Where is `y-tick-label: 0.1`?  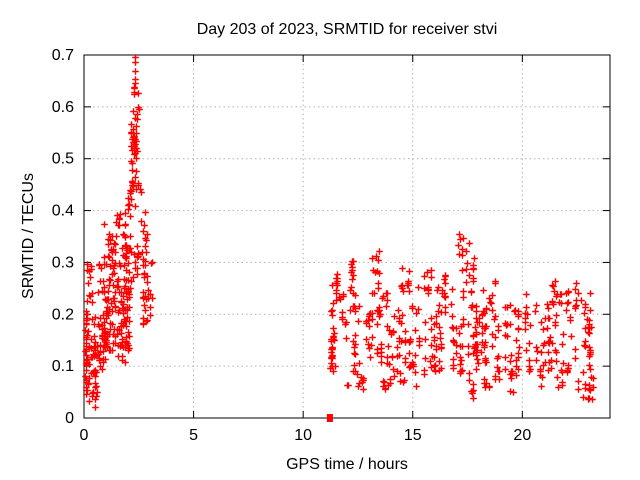
y-tick-label: 0.1 is located at coordinates (63, 366).